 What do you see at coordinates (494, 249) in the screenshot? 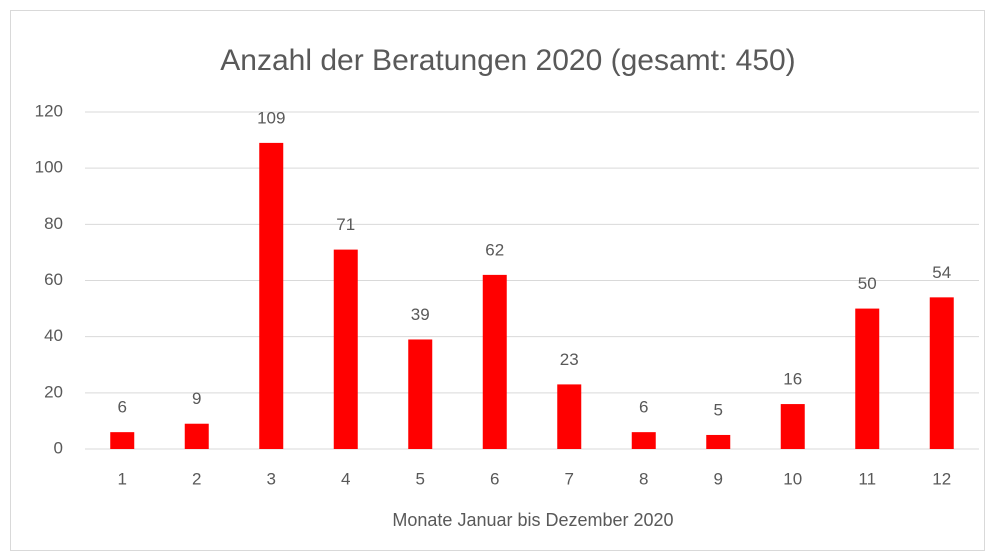
I see `data-label: 62` at bounding box center [494, 249].